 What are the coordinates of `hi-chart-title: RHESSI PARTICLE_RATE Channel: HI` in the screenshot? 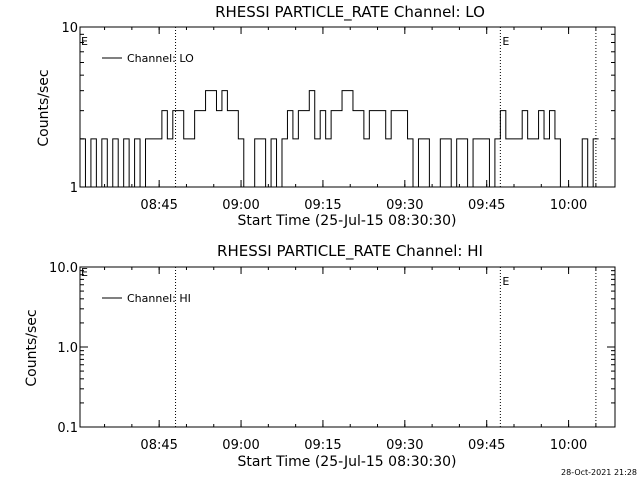 It's located at (350, 251).